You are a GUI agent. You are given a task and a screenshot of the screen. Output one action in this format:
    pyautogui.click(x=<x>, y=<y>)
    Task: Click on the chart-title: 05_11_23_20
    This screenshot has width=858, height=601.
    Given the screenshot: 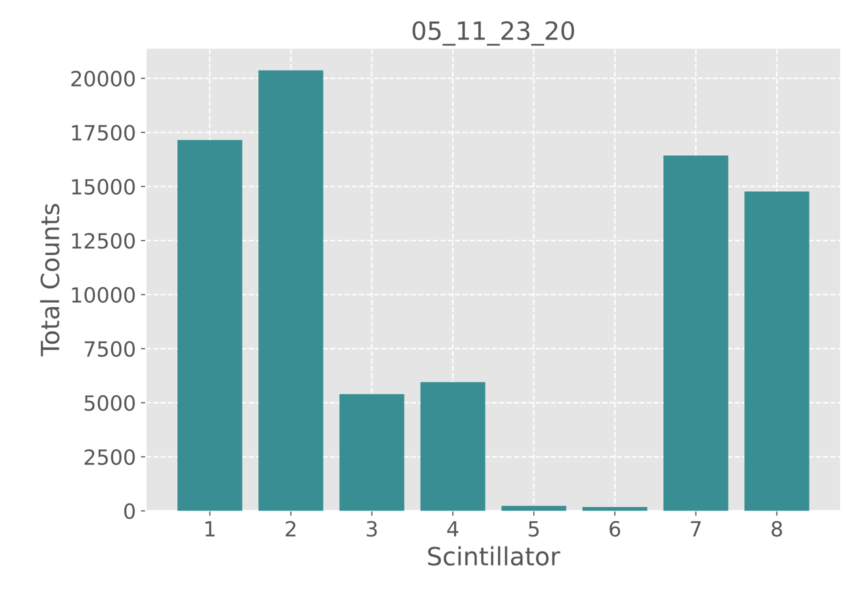 What is the action you would take?
    pyautogui.click(x=493, y=33)
    